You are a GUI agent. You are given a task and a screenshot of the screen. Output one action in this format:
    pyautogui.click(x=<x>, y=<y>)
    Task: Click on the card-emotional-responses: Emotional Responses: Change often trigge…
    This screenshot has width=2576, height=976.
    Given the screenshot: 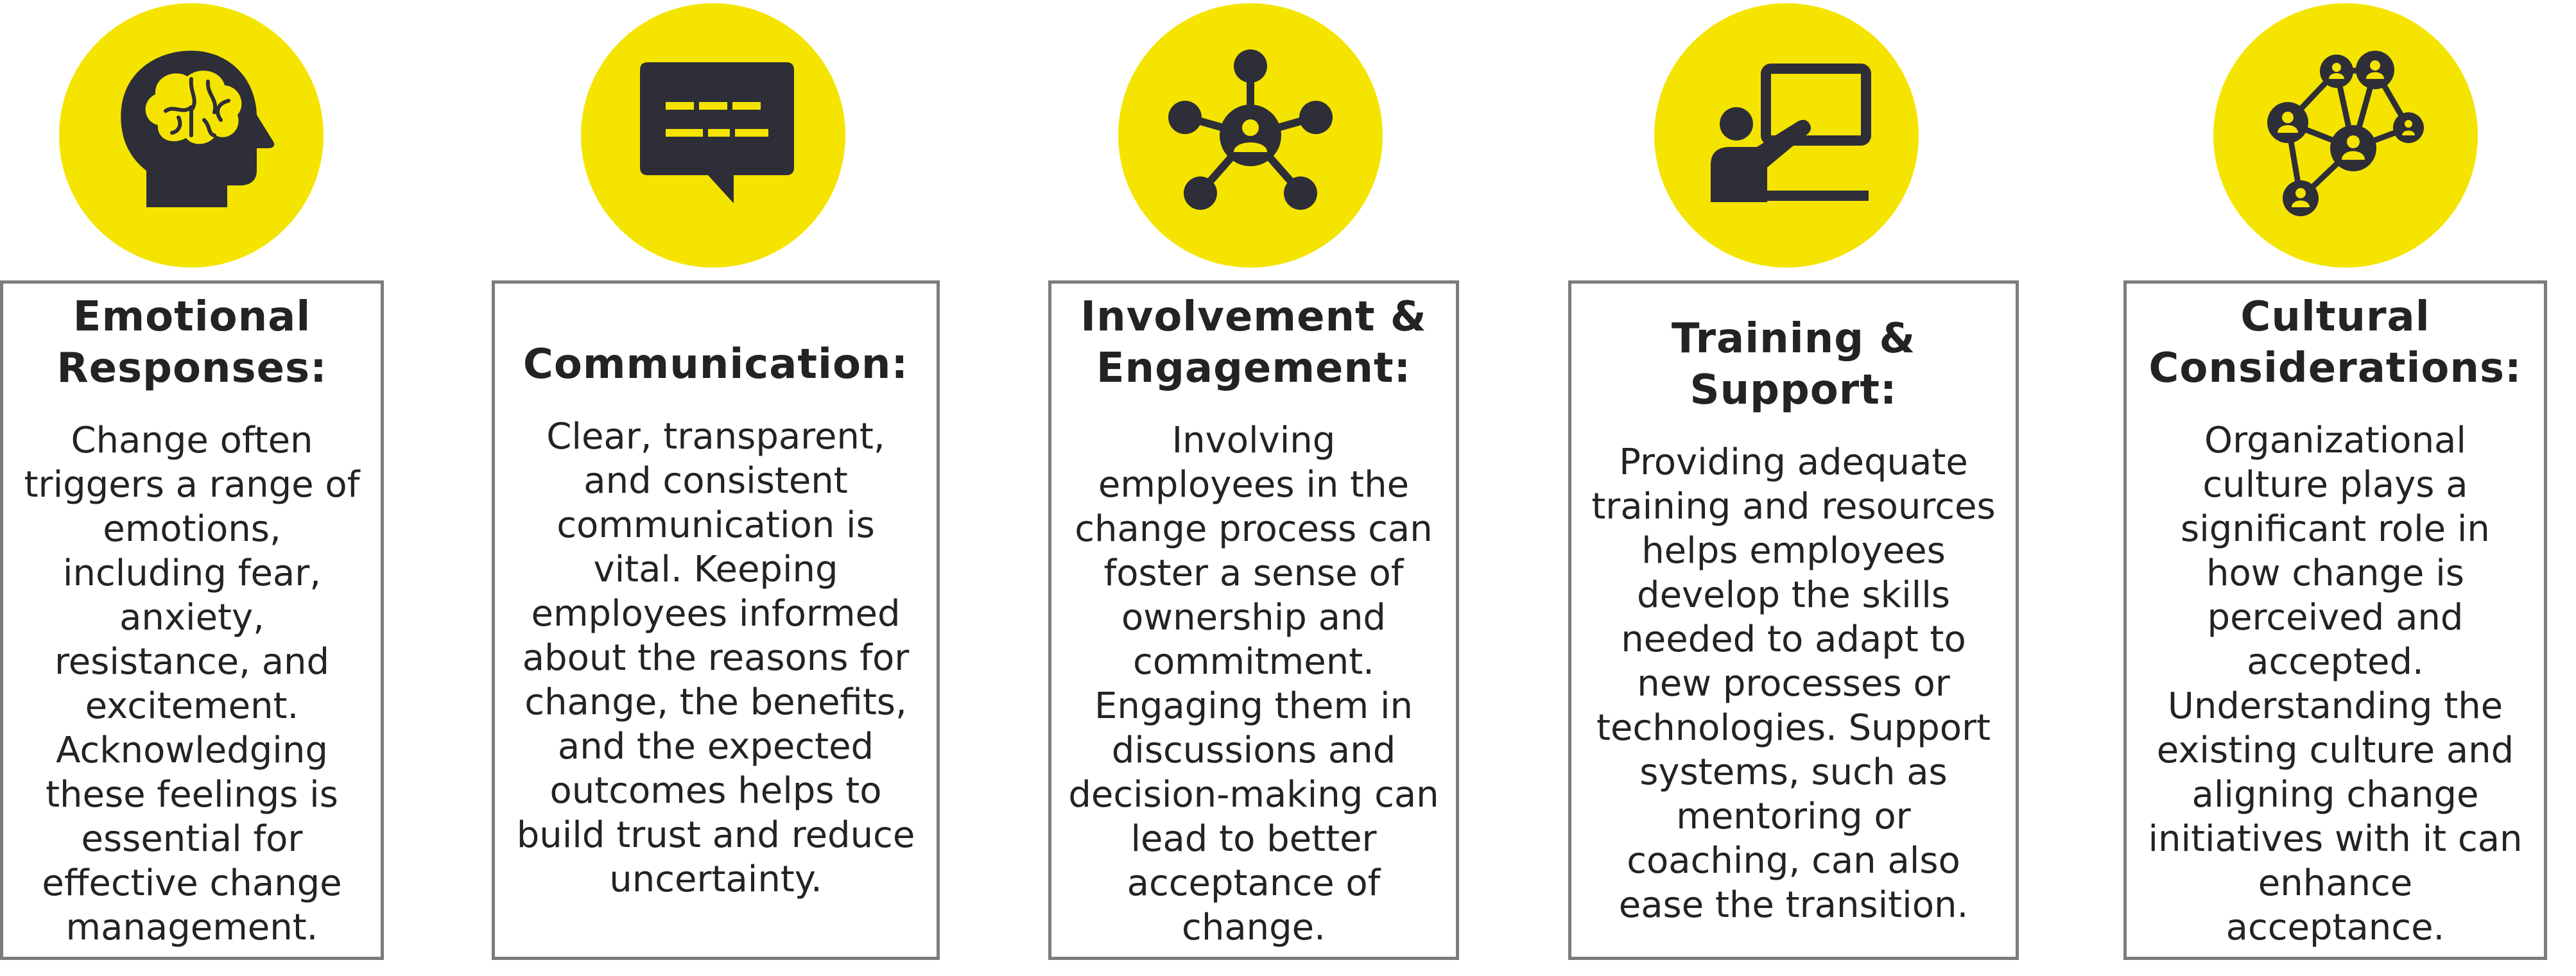 What is the action you would take?
    pyautogui.click(x=192, y=620)
    